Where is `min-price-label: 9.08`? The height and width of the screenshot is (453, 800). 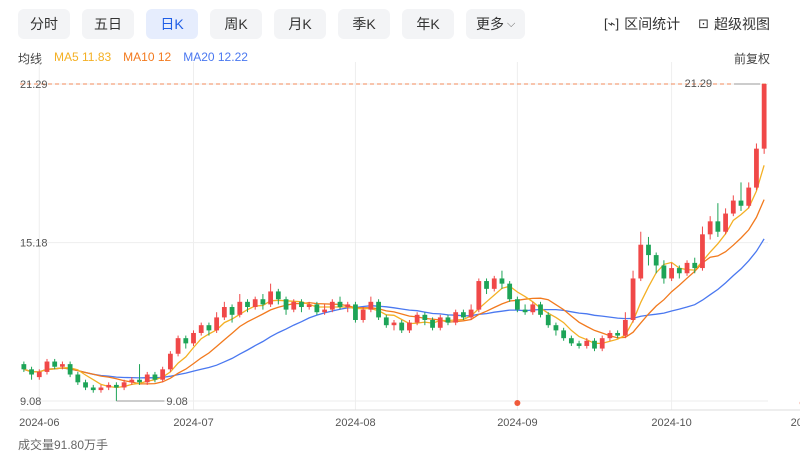
min-price-label: 9.08 is located at coordinates (176, 402).